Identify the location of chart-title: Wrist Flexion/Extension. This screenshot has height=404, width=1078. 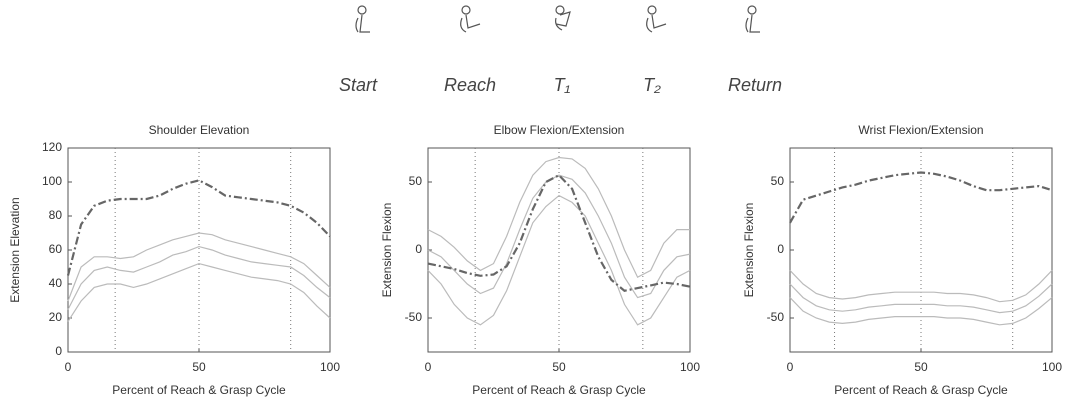
(920, 130).